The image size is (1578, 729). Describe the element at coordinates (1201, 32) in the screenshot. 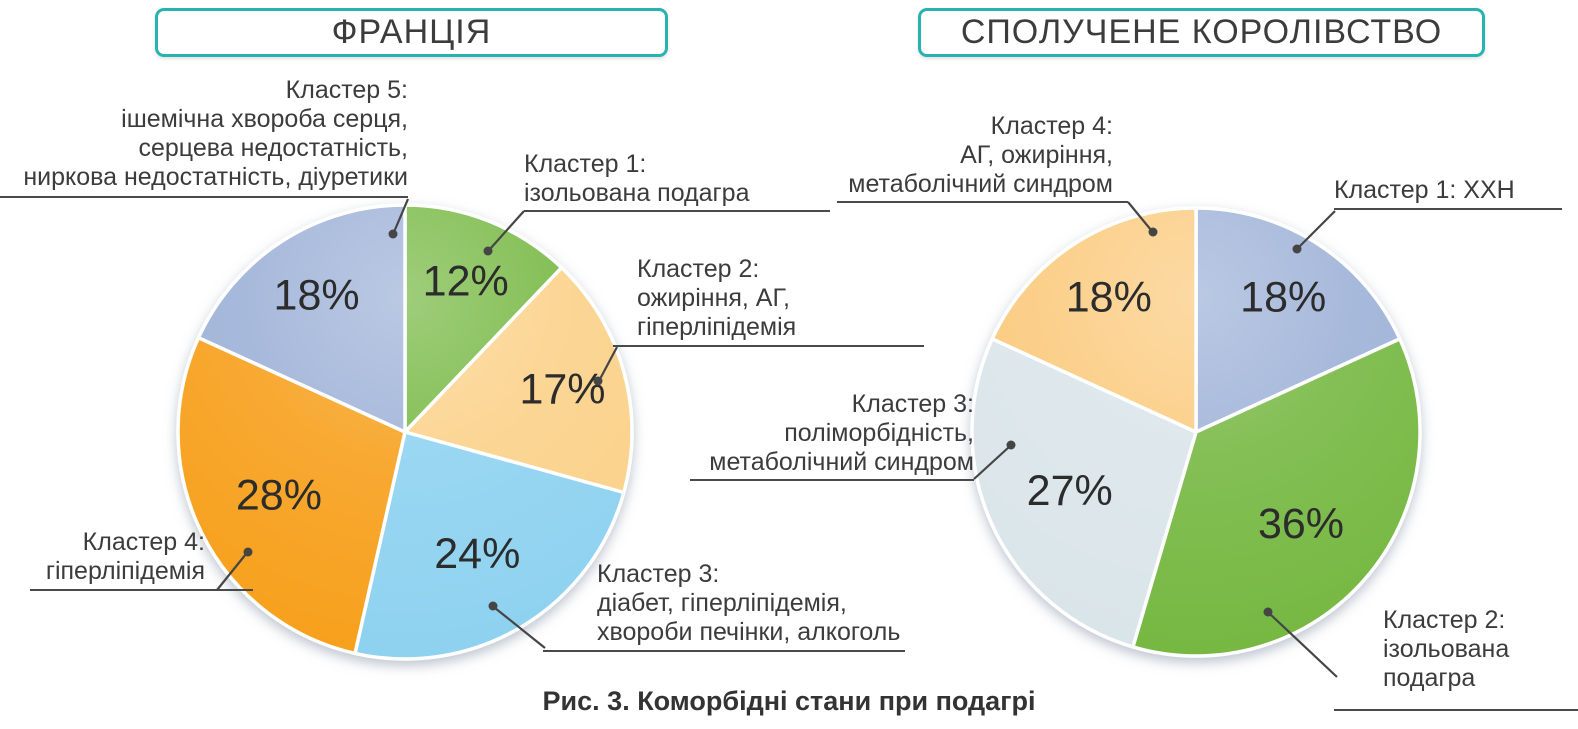

I see `chart-title-uk: СПОЛУЧЕНЕ КОРОЛІВСТВО` at that location.